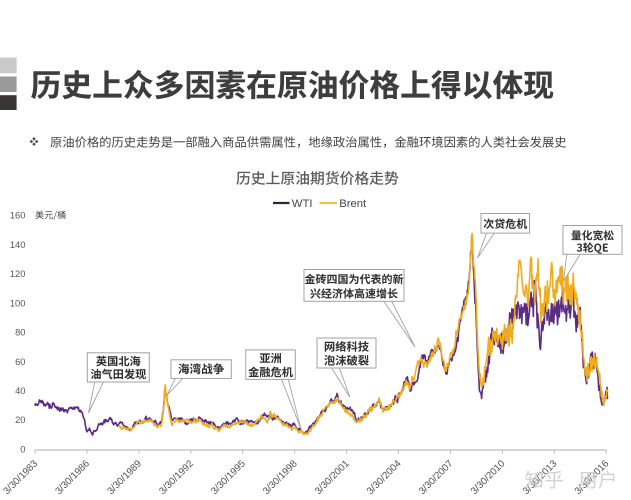 The height and width of the screenshot is (500, 631). What do you see at coordinates (176, 477) in the screenshot?
I see `svg-text: 3/30/1992` at bounding box center [176, 477].